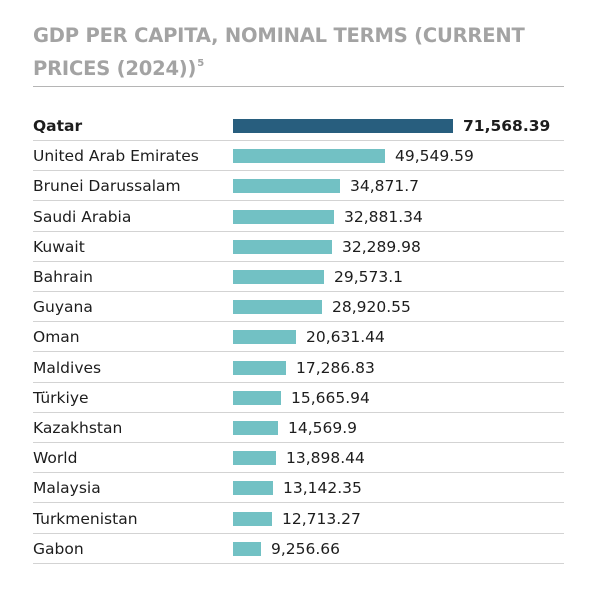 The width and height of the screenshot is (592, 600). What do you see at coordinates (330, 397) in the screenshot?
I see `value-label: 15,665.94` at bounding box center [330, 397].